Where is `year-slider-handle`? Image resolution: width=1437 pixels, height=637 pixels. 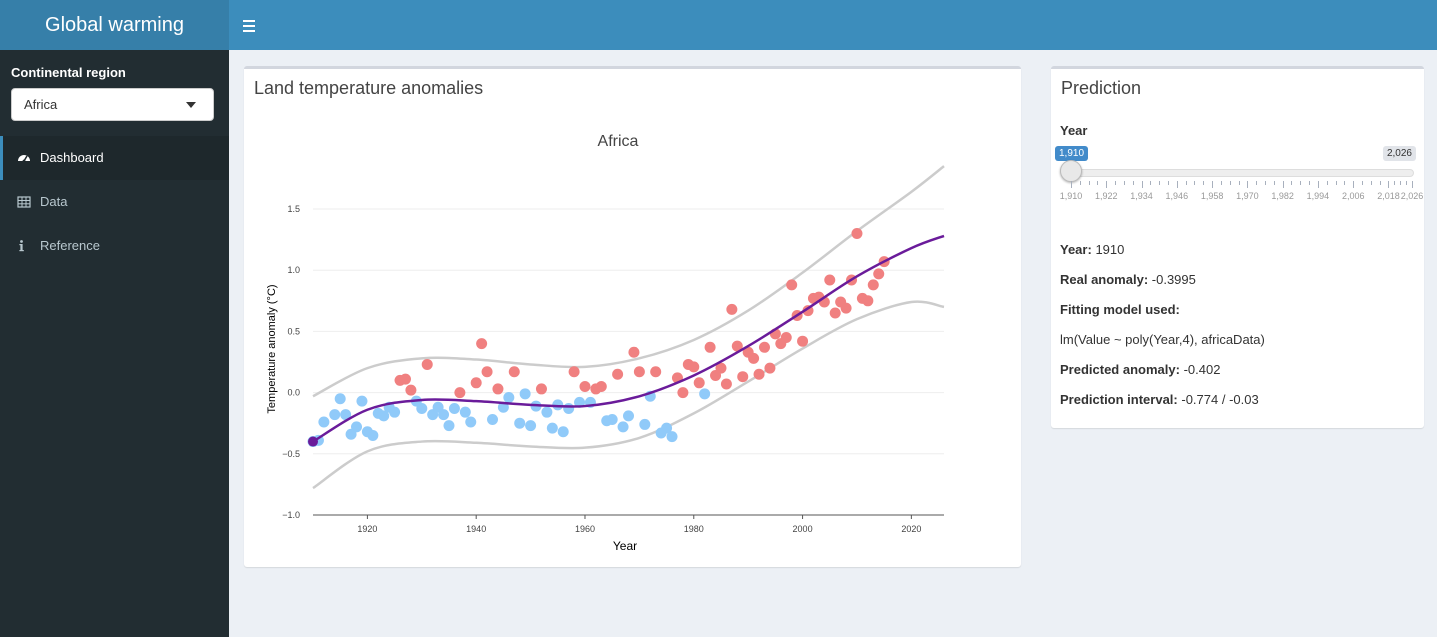 year-slider-handle is located at coordinates (1071, 171).